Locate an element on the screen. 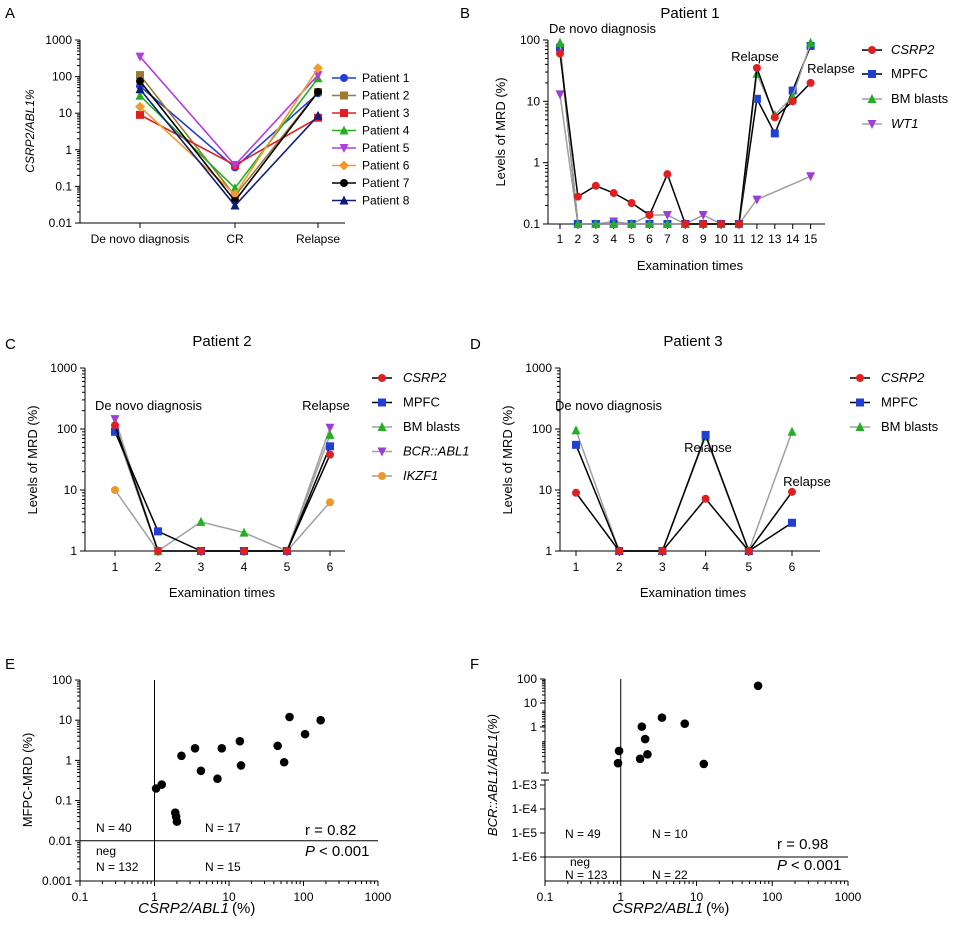 This screenshot has width=957, height=947. series-line-bm-blasts is located at coordinates (222, 490).